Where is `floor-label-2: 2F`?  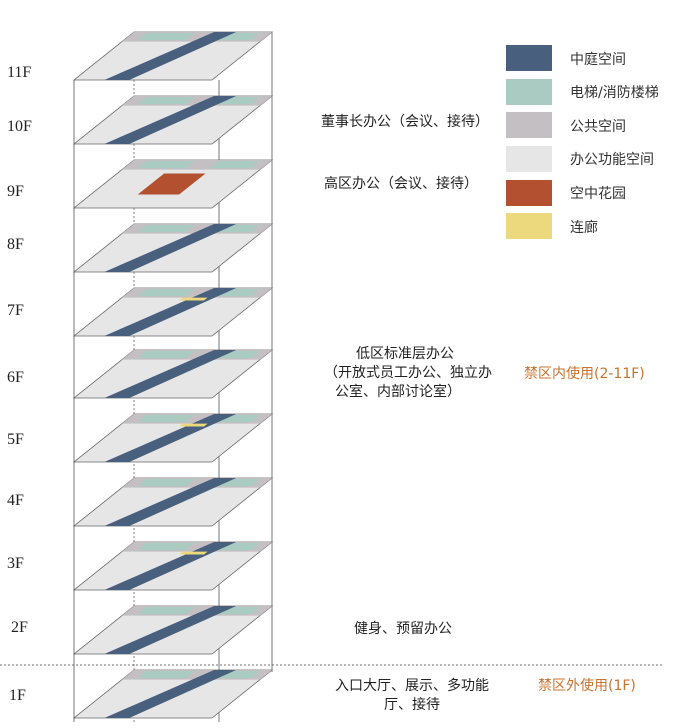
floor-label-2: 2F is located at coordinates (19, 627).